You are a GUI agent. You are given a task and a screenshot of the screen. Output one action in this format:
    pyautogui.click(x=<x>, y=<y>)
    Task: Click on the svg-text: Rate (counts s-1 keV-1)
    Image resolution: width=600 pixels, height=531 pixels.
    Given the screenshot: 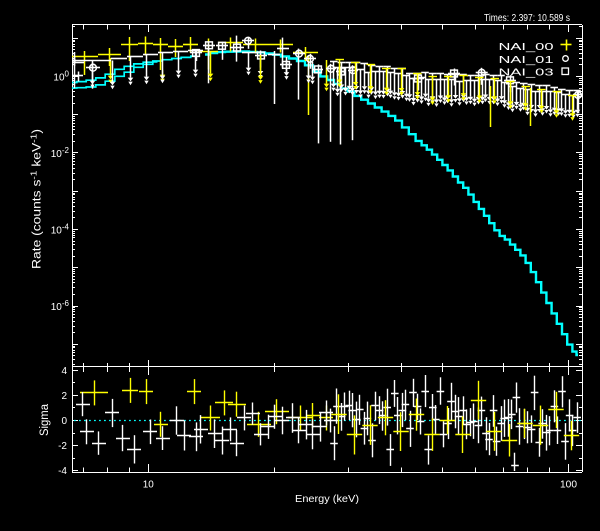 What is the action you would take?
    pyautogui.click(x=36, y=199)
    